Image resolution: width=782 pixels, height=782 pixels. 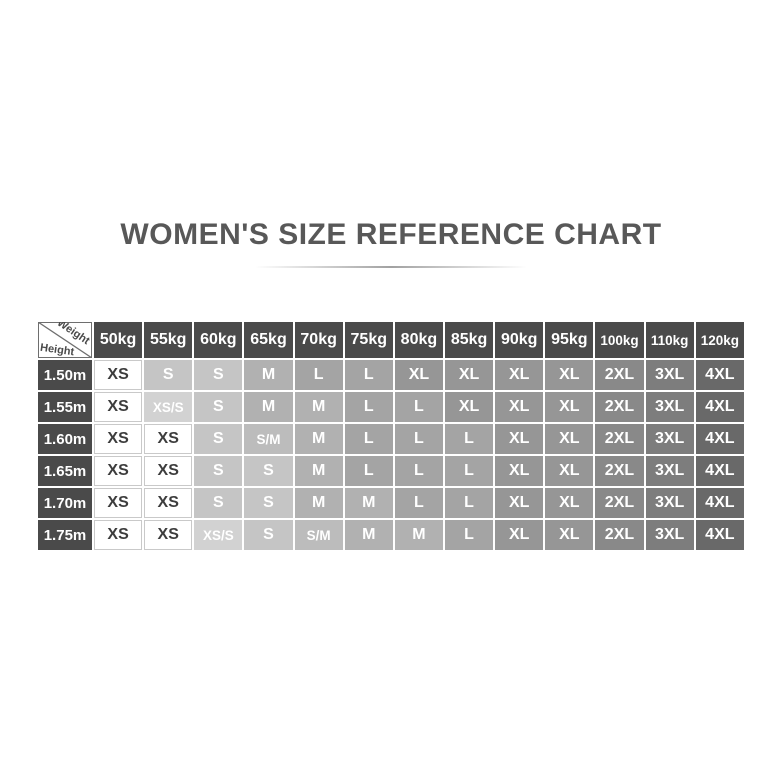 I want to click on weight-header-cell: 75kg, so click(x=368, y=340).